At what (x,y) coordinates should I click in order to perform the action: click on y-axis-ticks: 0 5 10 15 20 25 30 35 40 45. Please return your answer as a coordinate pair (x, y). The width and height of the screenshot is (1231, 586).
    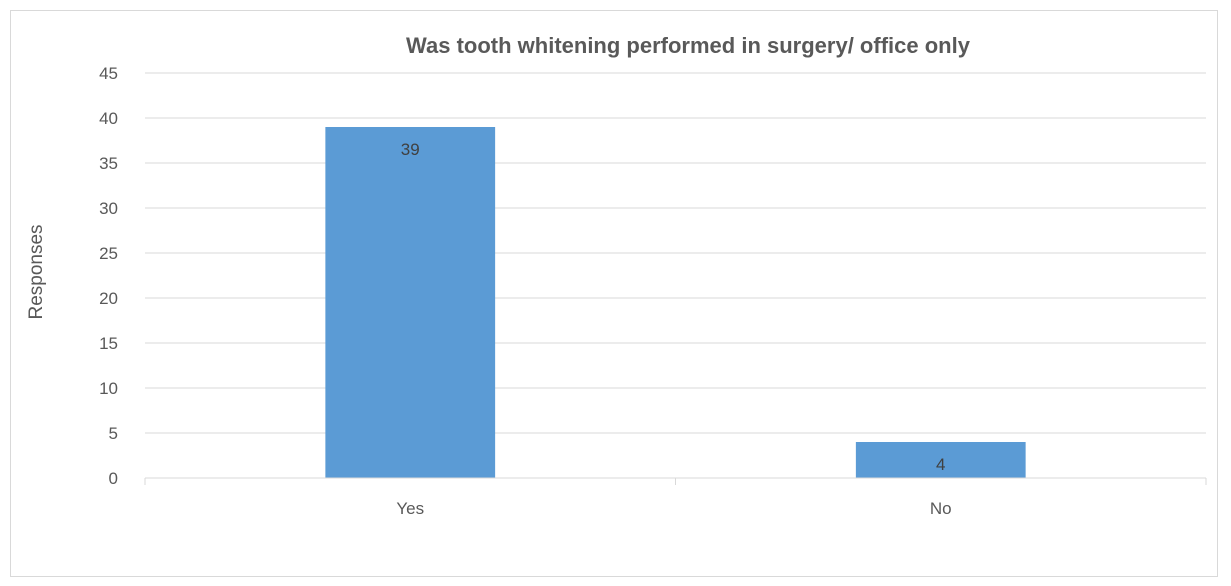
    Looking at the image, I should click on (108, 276).